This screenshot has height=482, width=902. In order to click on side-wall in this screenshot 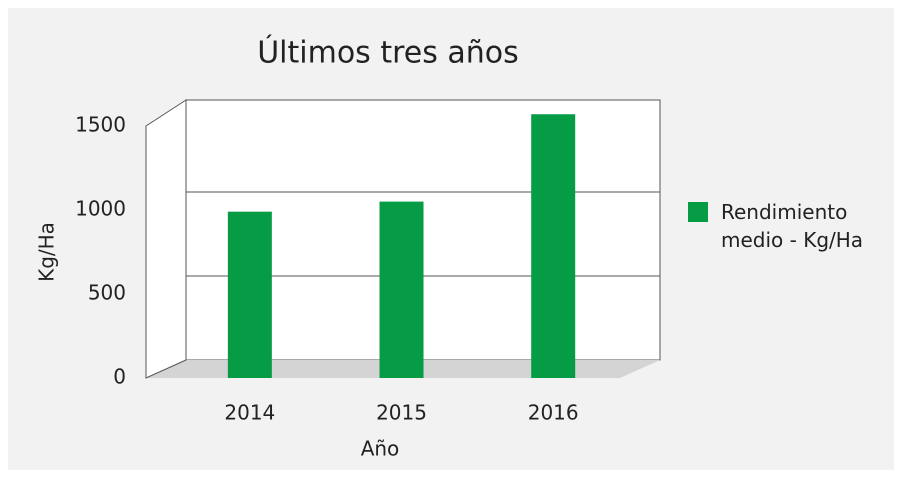, I will do `click(166, 239)`.